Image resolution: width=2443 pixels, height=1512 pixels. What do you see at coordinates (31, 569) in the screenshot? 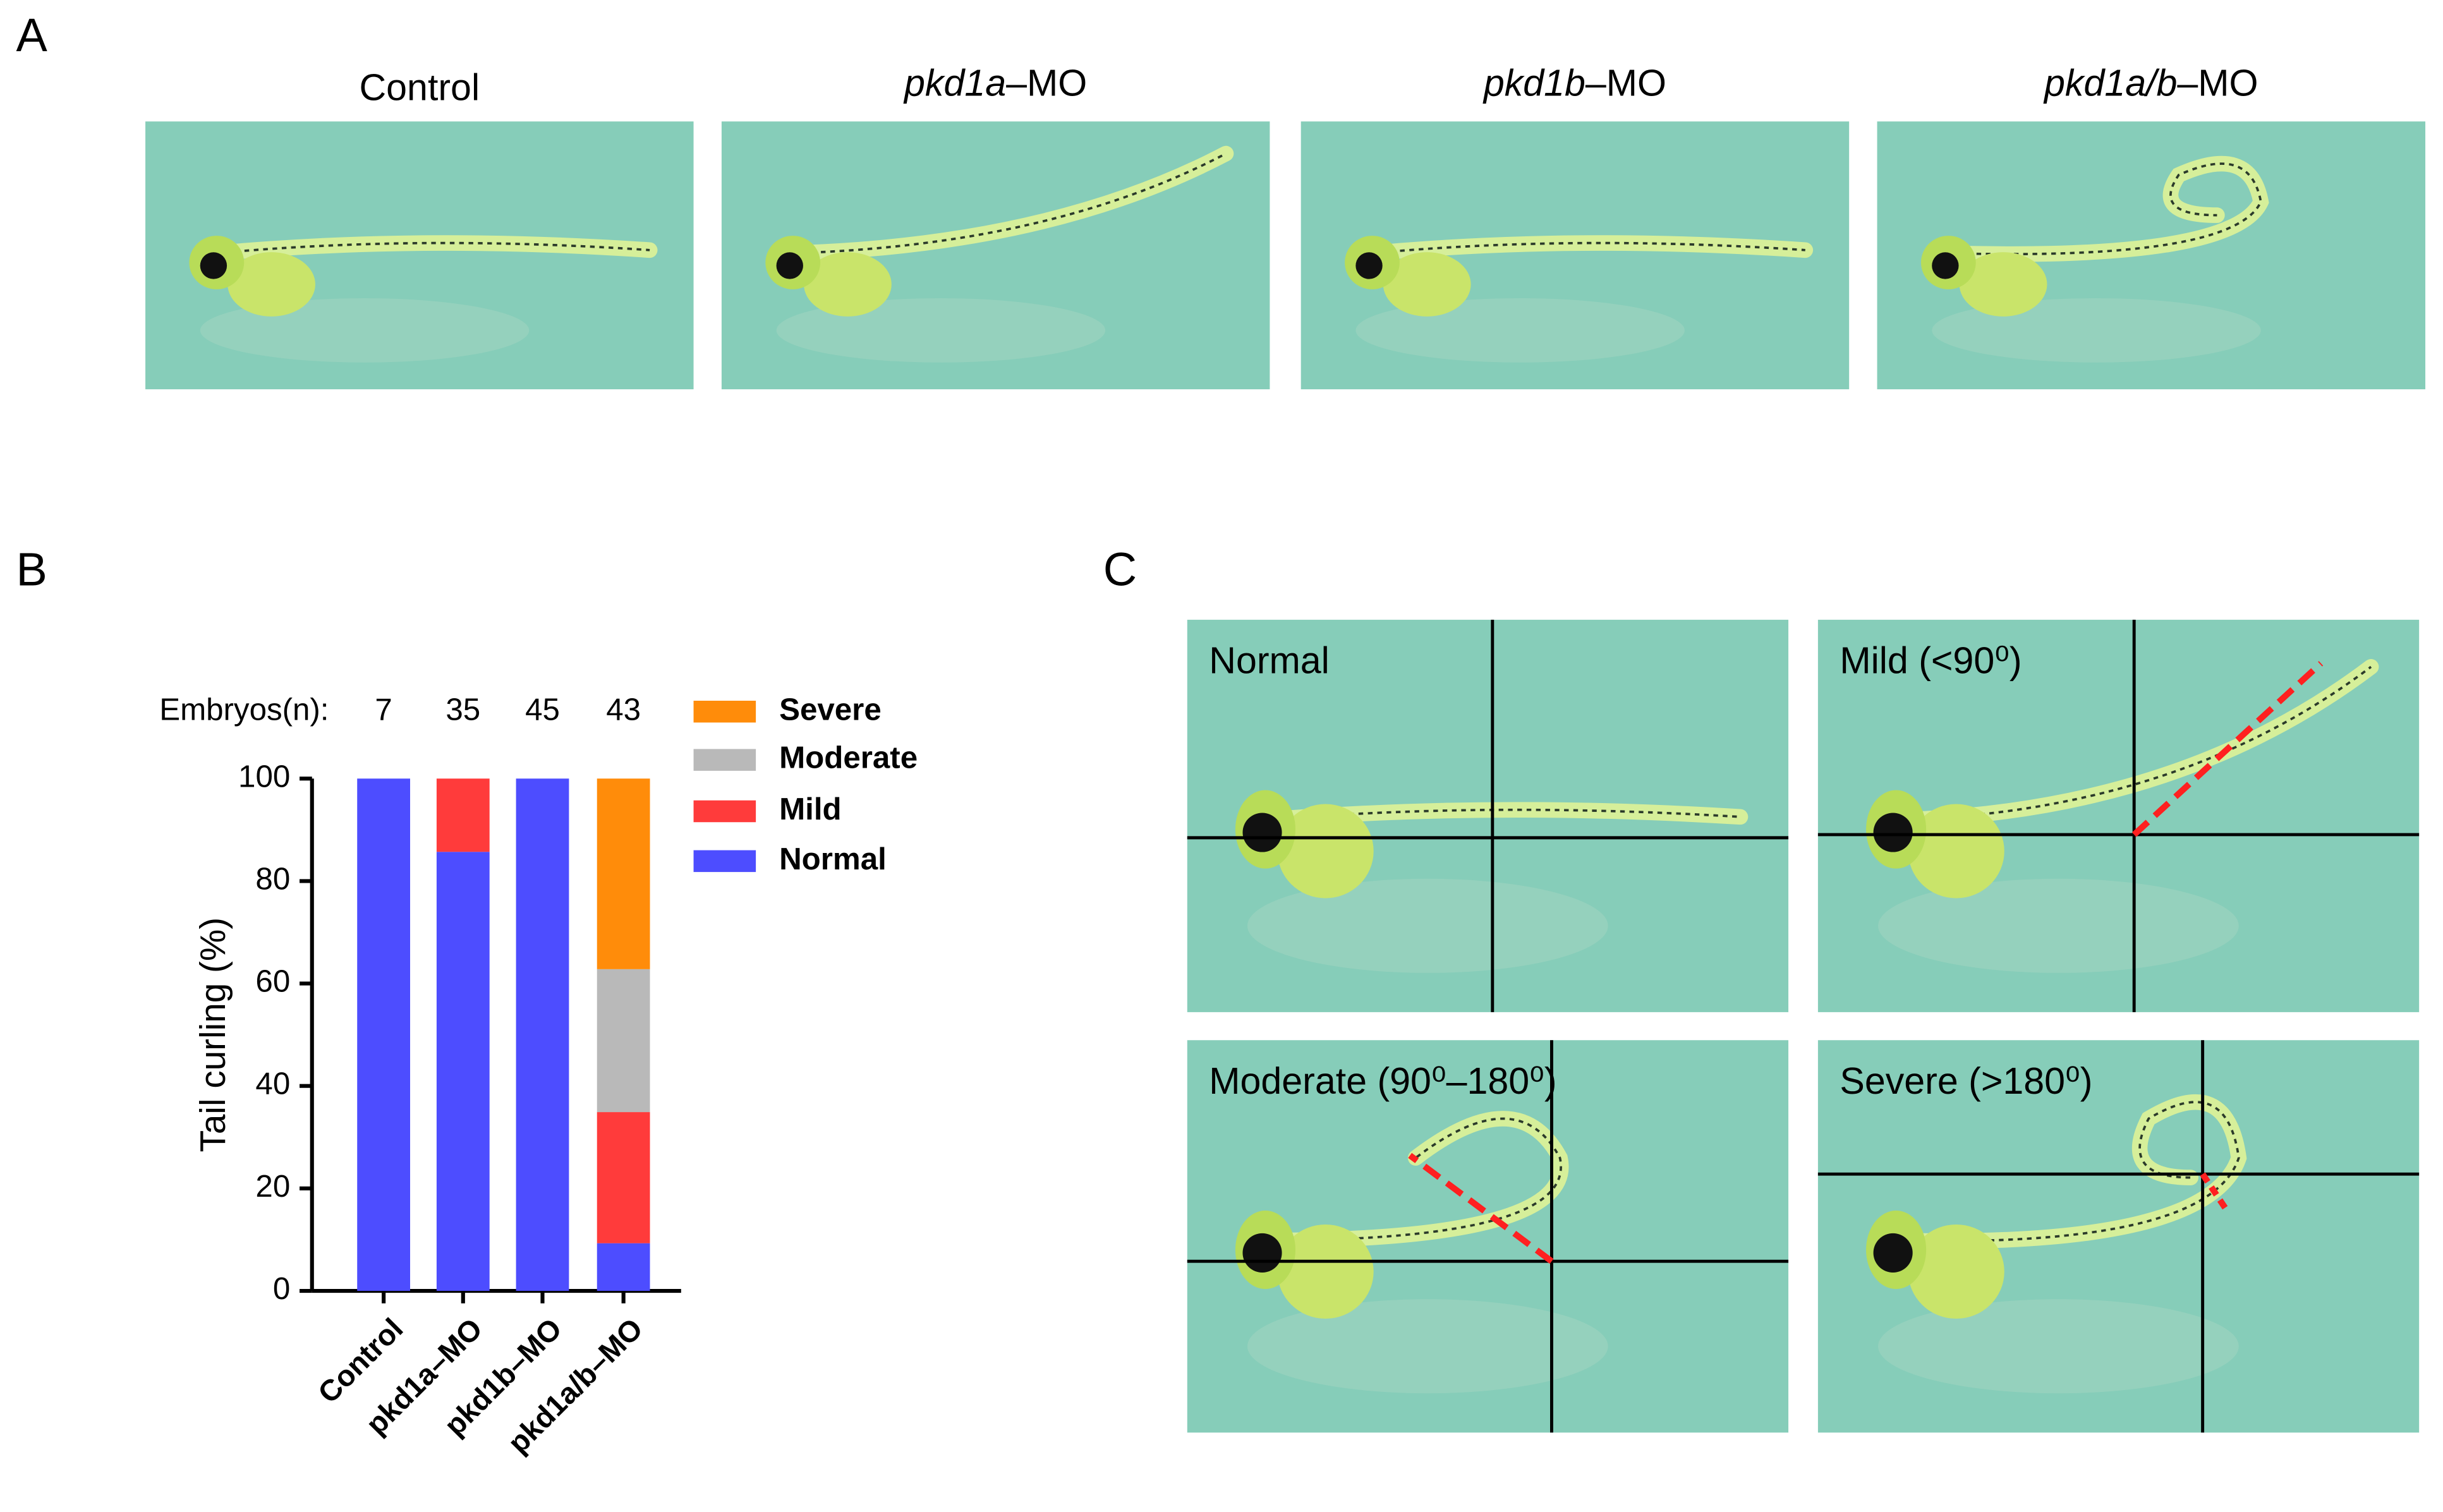
I see `panel-label: B` at bounding box center [31, 569].